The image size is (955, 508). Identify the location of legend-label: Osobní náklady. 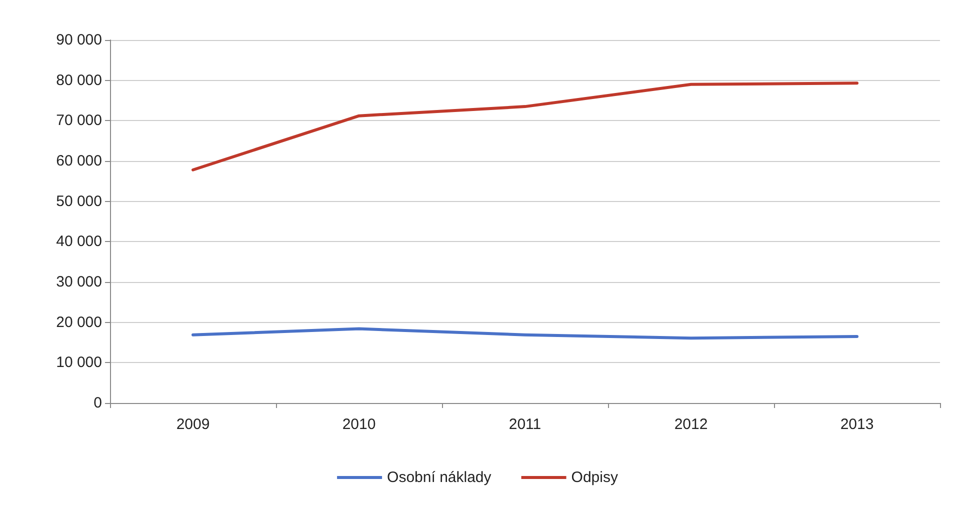
(439, 477).